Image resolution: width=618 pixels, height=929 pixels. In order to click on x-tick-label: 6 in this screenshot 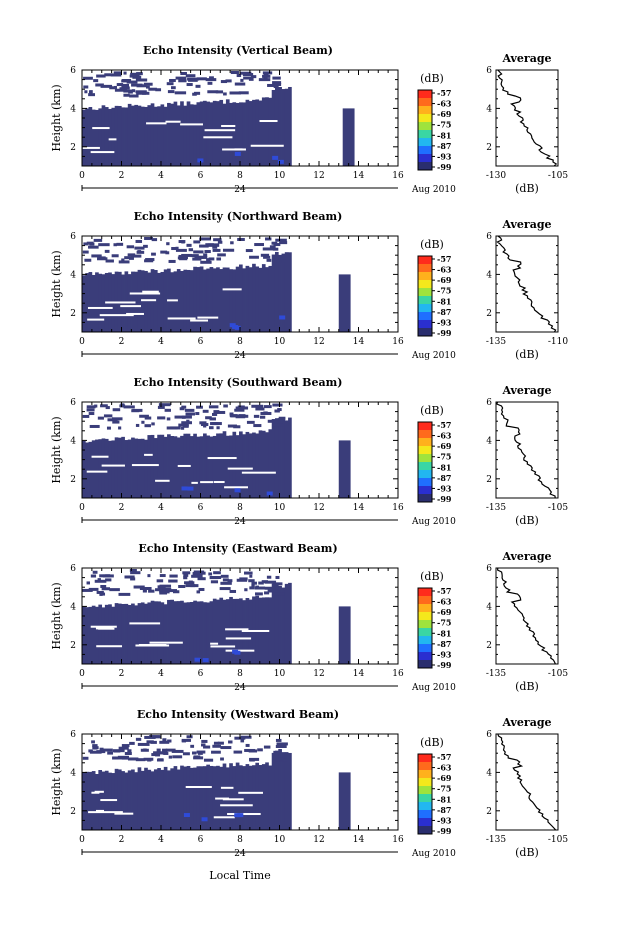, I will do `click(201, 840)`.